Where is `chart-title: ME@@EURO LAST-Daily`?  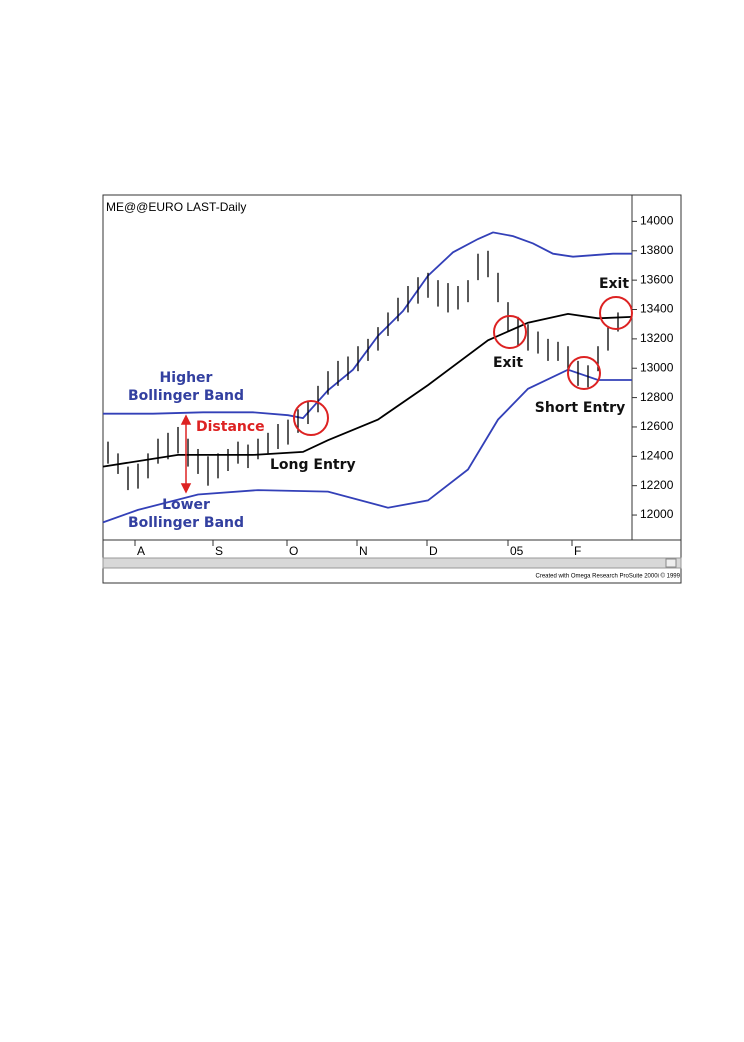
chart-title: ME@@EURO LAST-Daily is located at coordinates (176, 207).